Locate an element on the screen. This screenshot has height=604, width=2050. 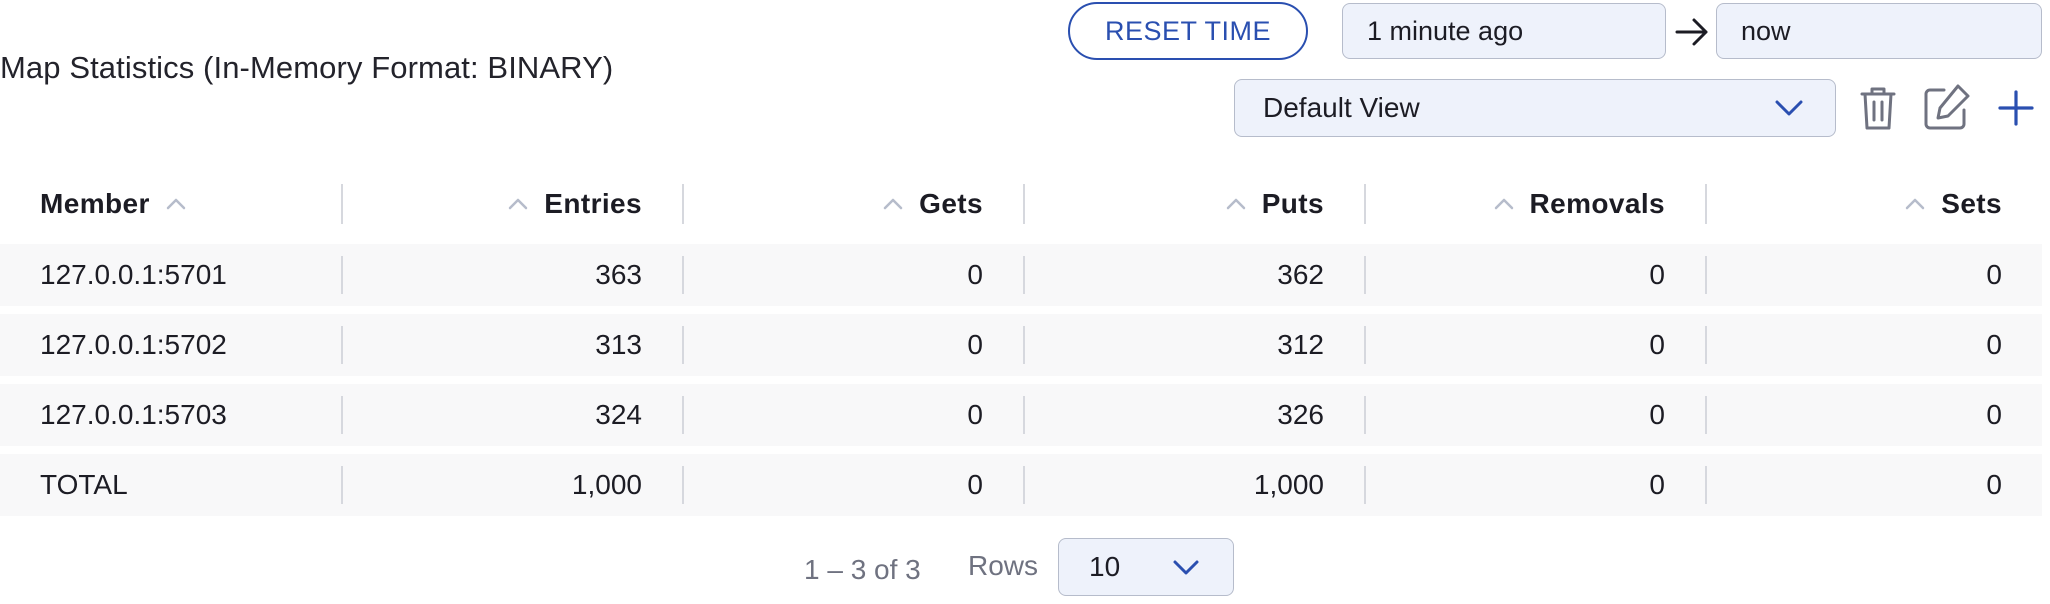
rows-per-page-label: Rows is located at coordinates (1003, 565).